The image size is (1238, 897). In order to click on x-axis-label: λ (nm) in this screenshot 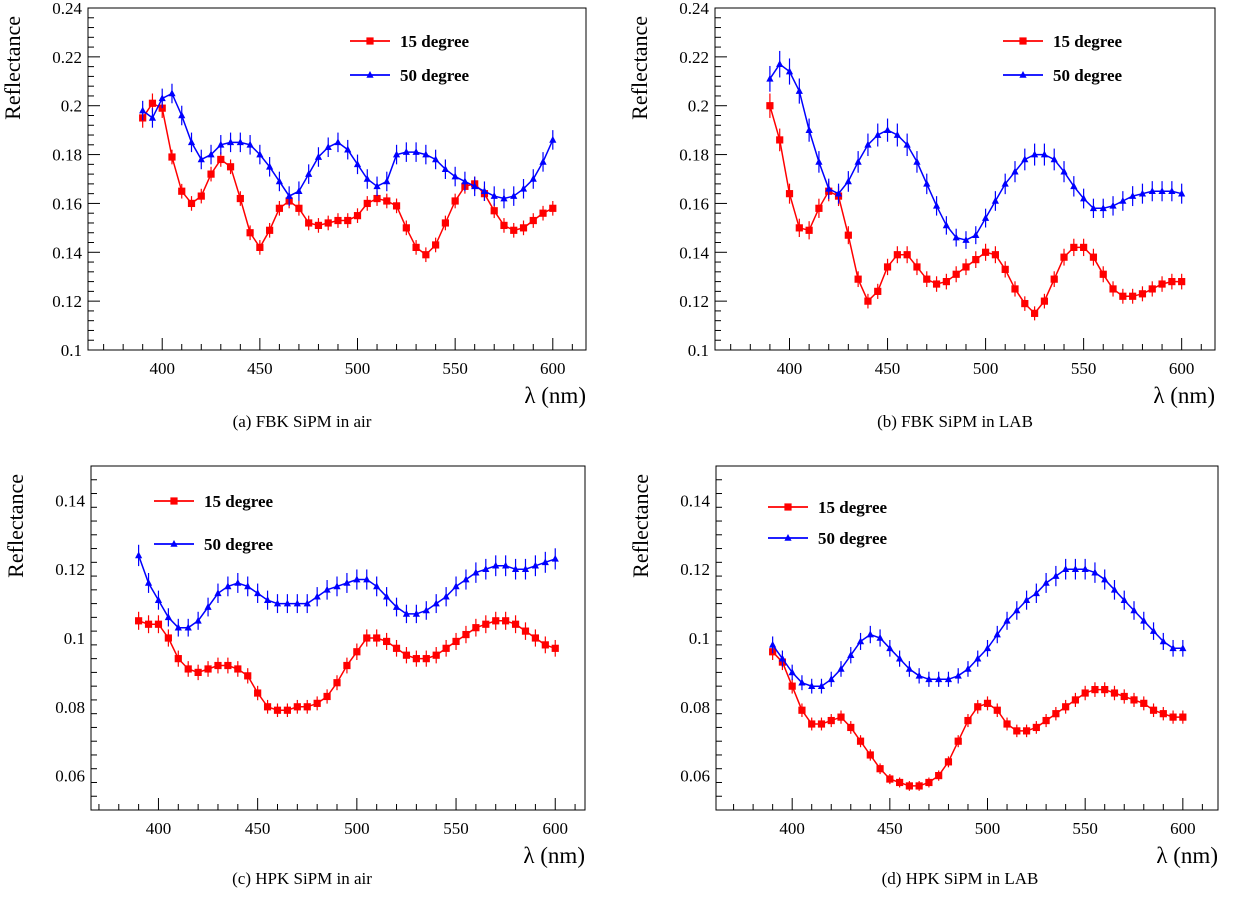, I will do `click(1184, 395)`.